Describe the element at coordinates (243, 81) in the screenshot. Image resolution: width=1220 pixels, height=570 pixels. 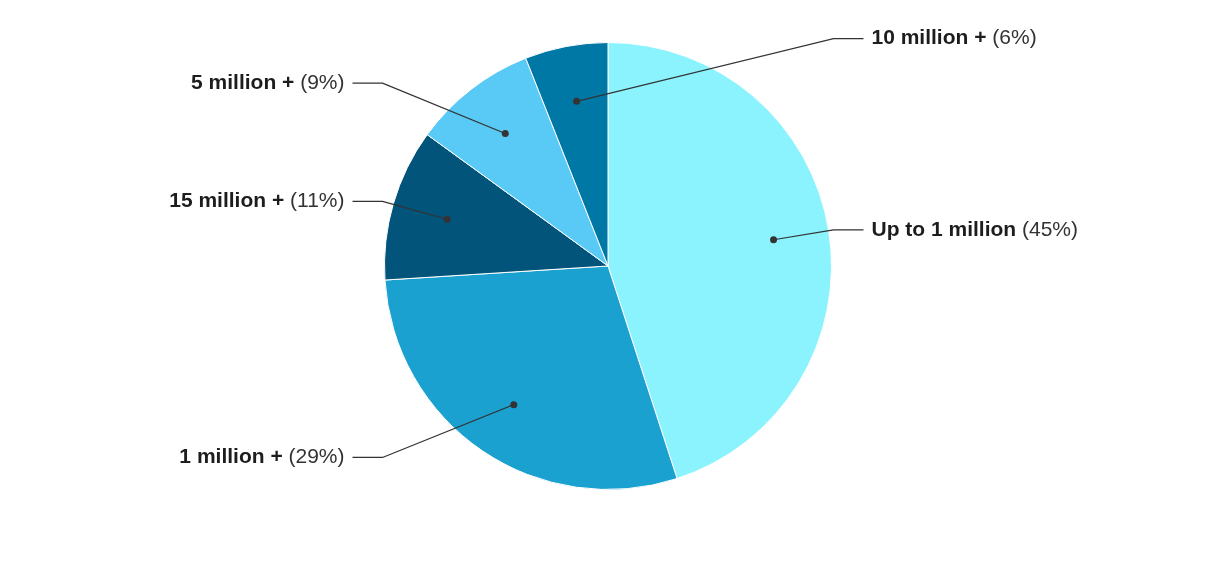
I see `slice-label: 5 million +` at that location.